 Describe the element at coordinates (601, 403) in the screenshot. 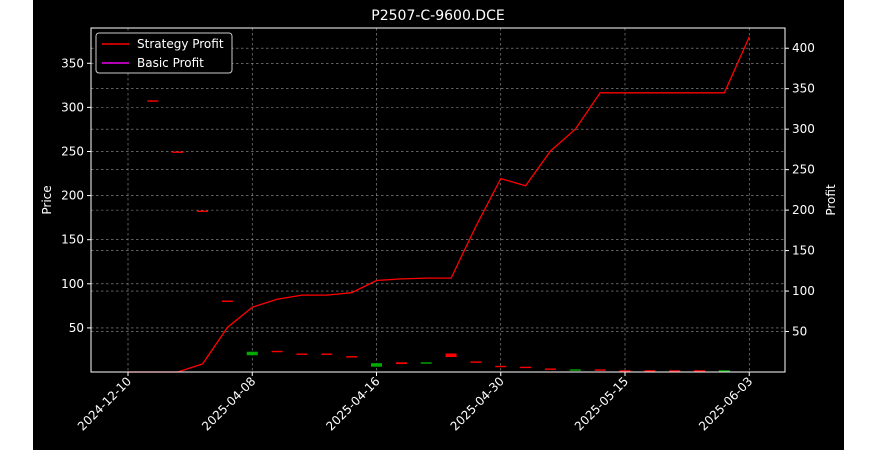

I see `x-tick-label: 2025-05-15` at that location.